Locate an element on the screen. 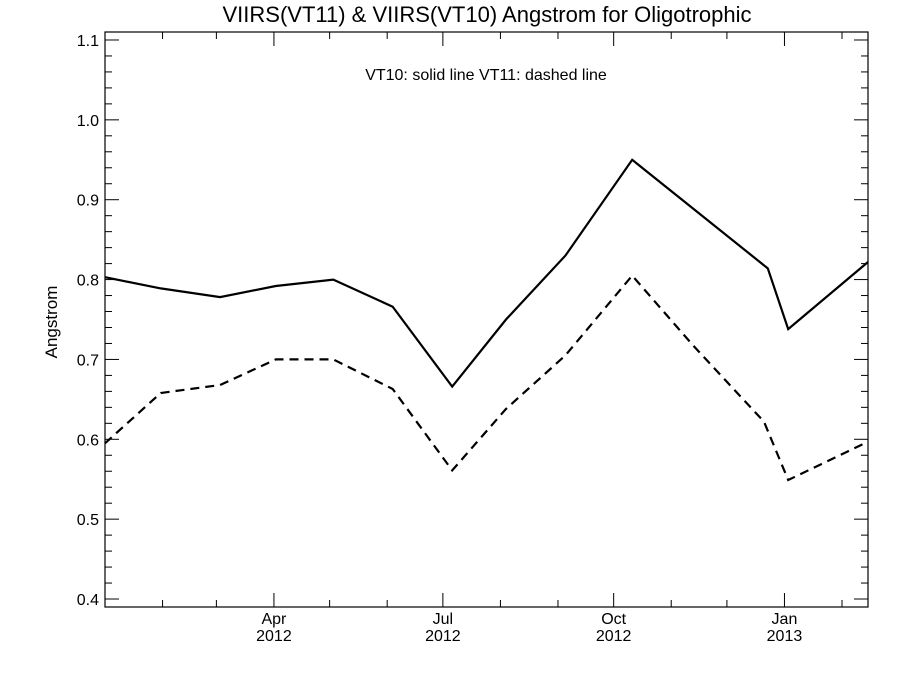 This screenshot has width=900, height=675. y-tick-label: 1.1 is located at coordinates (88, 41).